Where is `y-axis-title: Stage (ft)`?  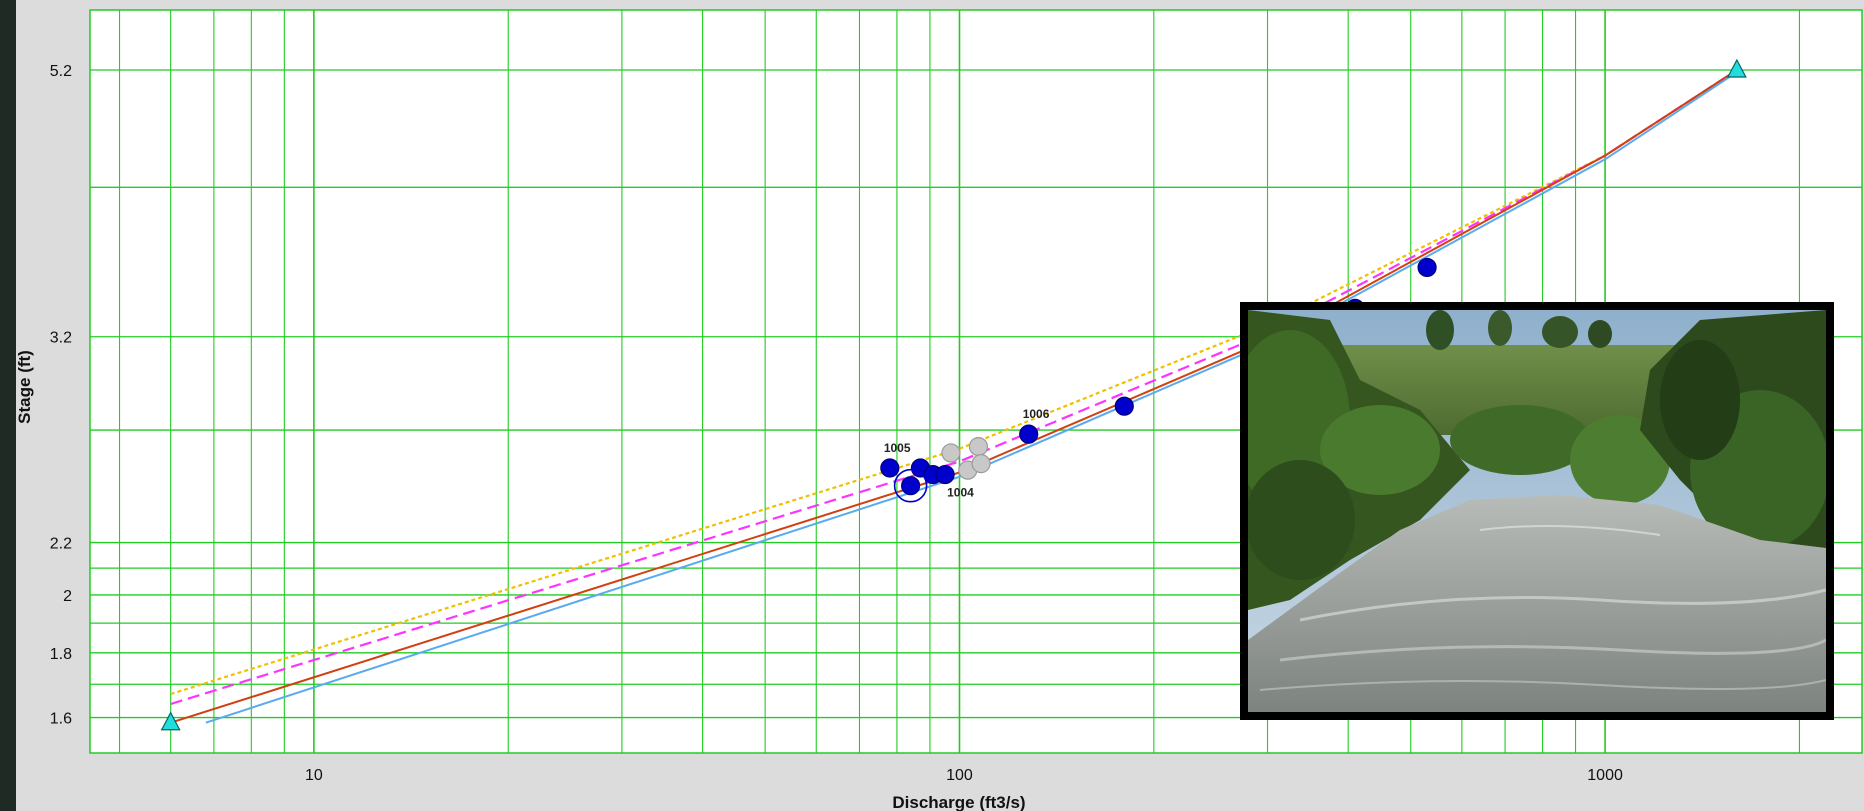 y-axis-title: Stage (ft) is located at coordinates (24, 387).